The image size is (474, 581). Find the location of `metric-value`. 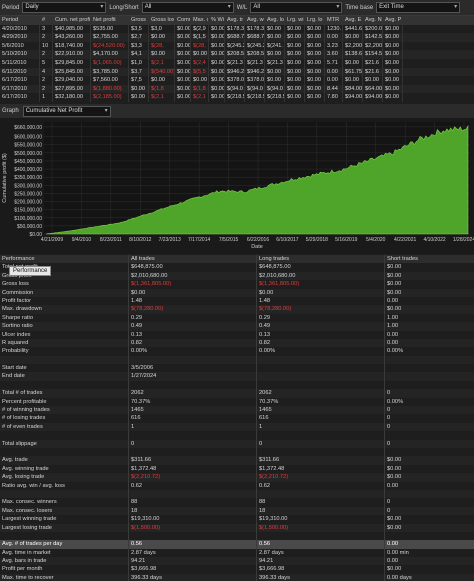

metric-value is located at coordinates (320, 385).